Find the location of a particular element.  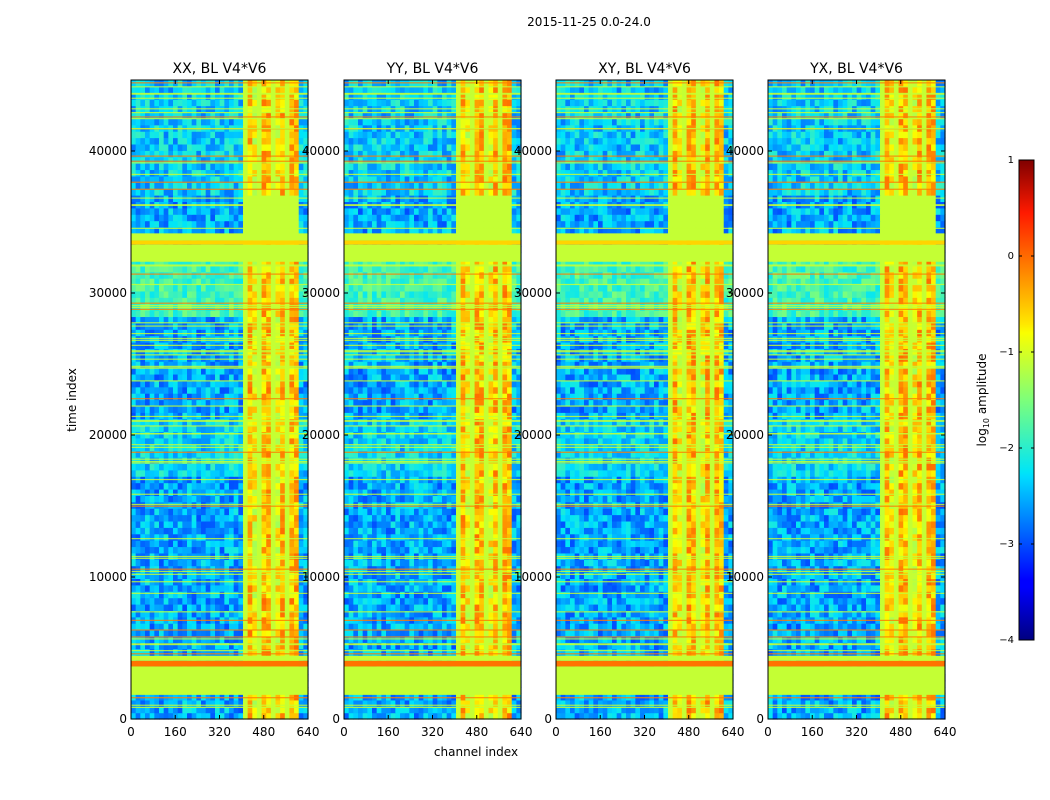

x-tick-label: 480 is located at coordinates (263, 732).